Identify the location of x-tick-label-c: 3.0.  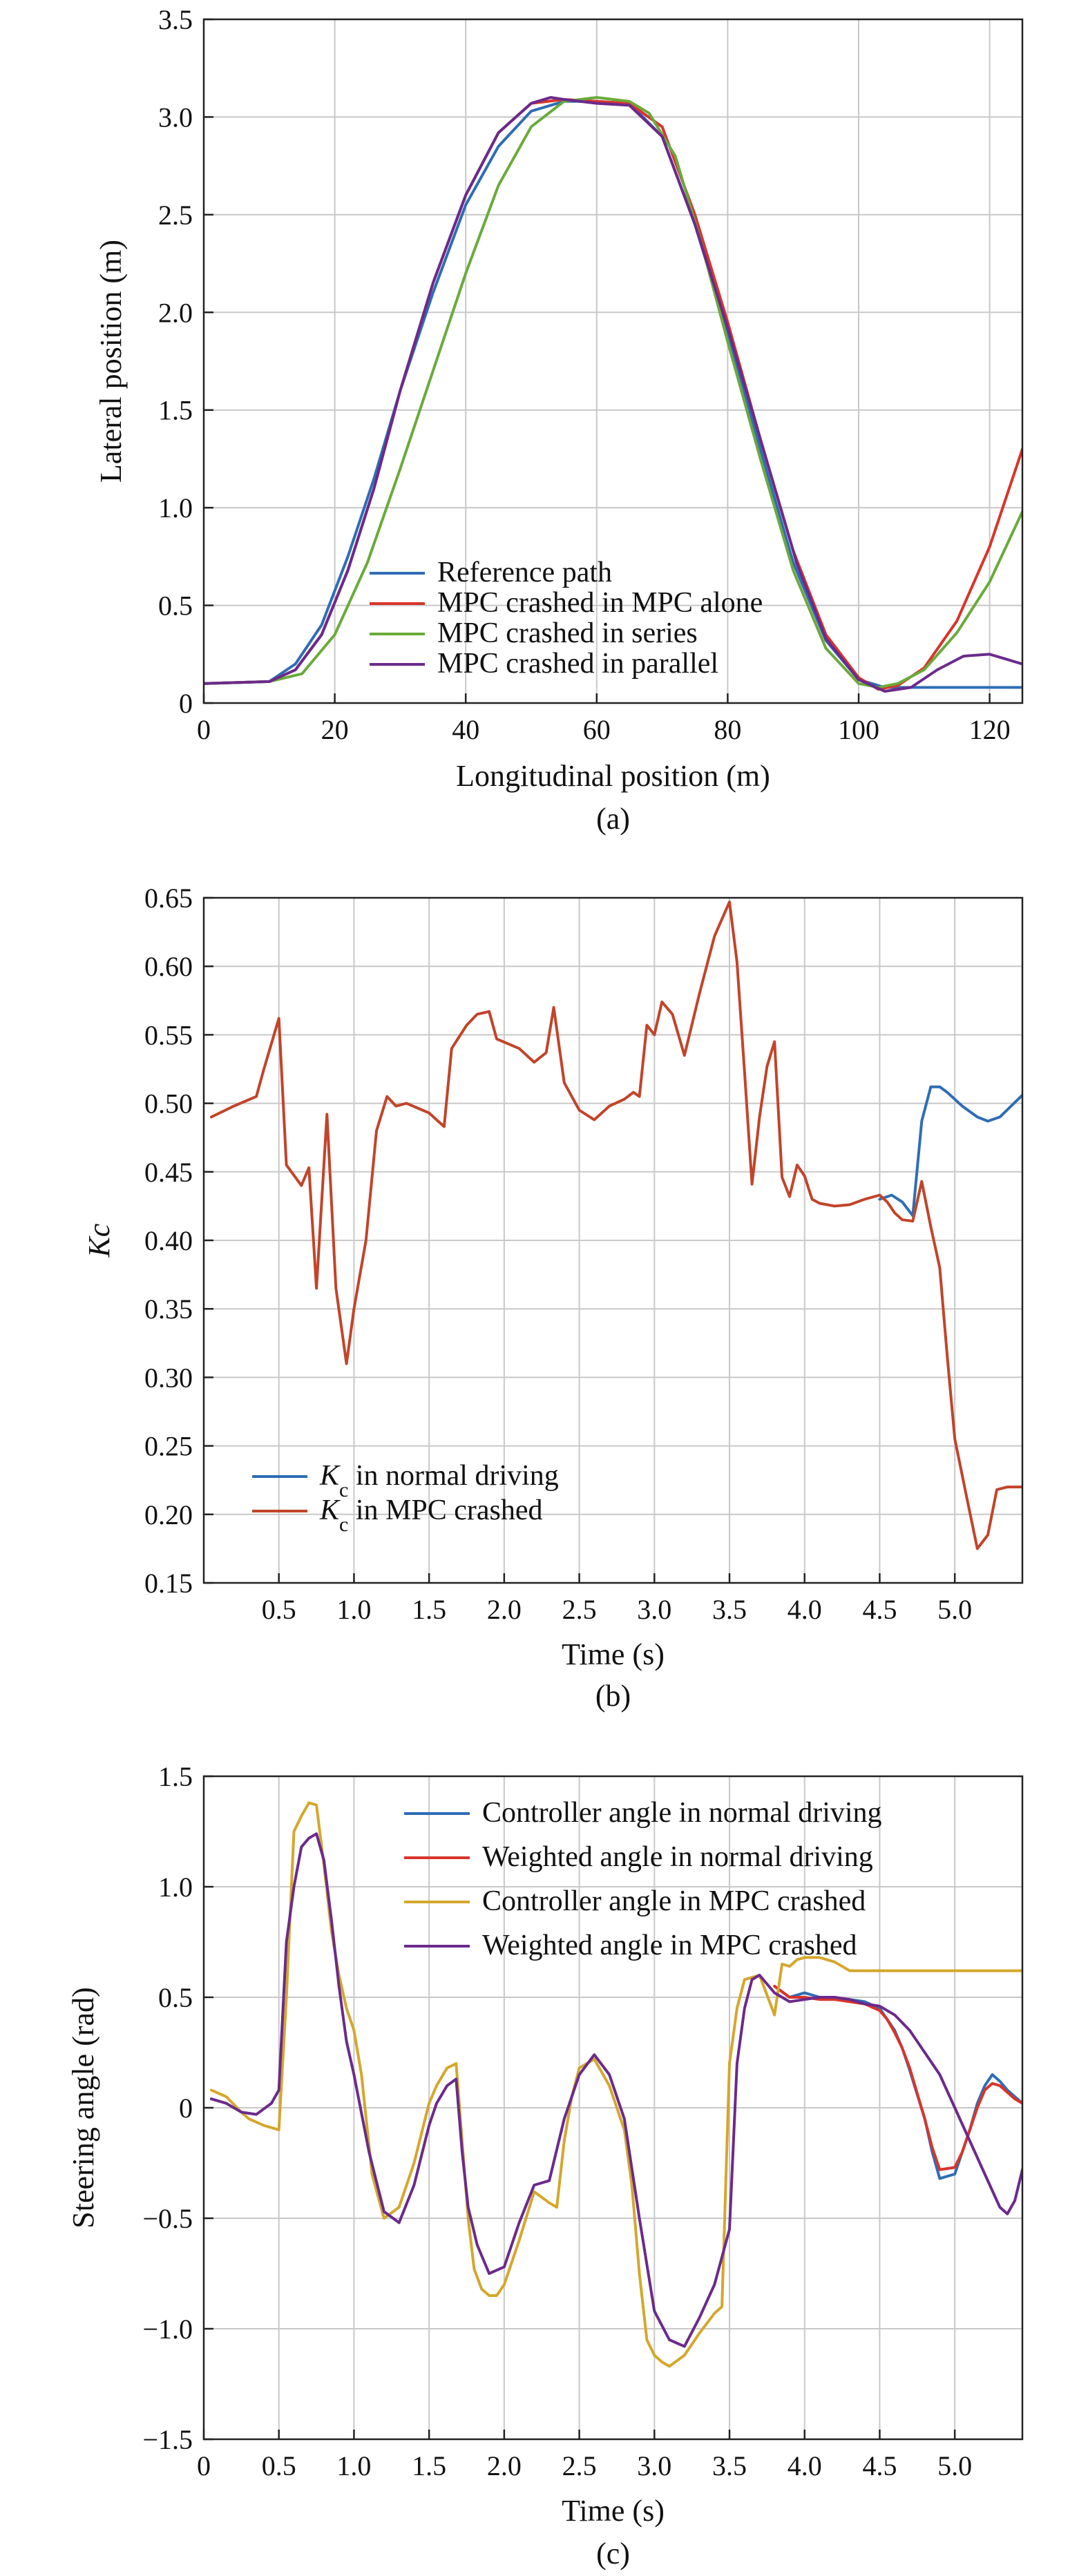
(654, 2465).